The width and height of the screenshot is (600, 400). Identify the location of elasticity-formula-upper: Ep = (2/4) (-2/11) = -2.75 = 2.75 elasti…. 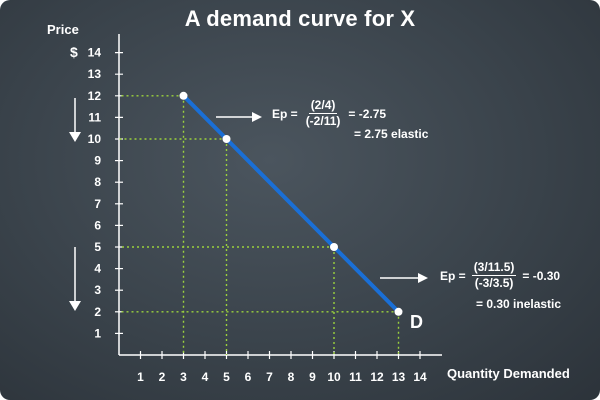
(350, 119).